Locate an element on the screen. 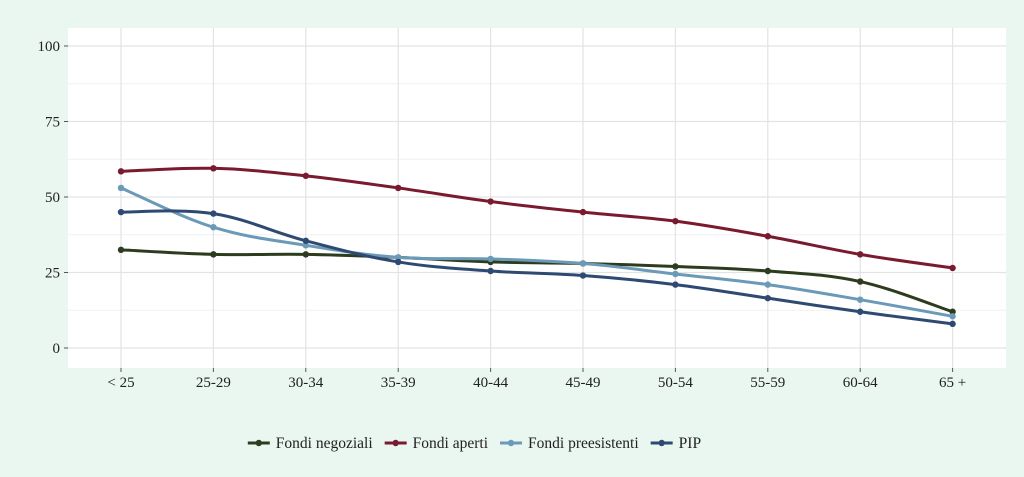  series-line-fondi-negoziali is located at coordinates (537, 281).